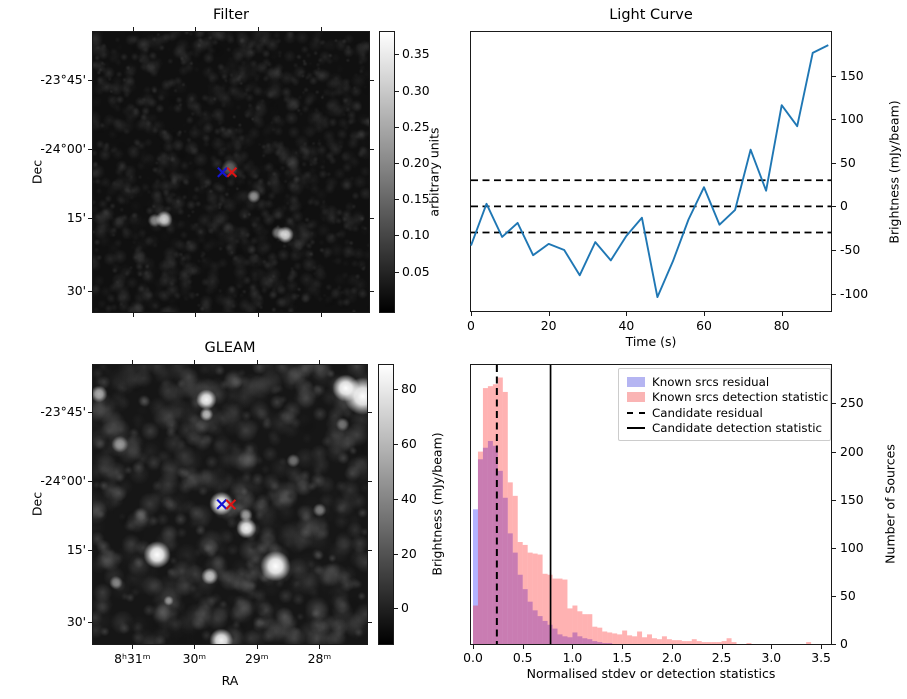  What do you see at coordinates (387, 172) in the screenshot?
I see `filter-colorbar` at bounding box center [387, 172].